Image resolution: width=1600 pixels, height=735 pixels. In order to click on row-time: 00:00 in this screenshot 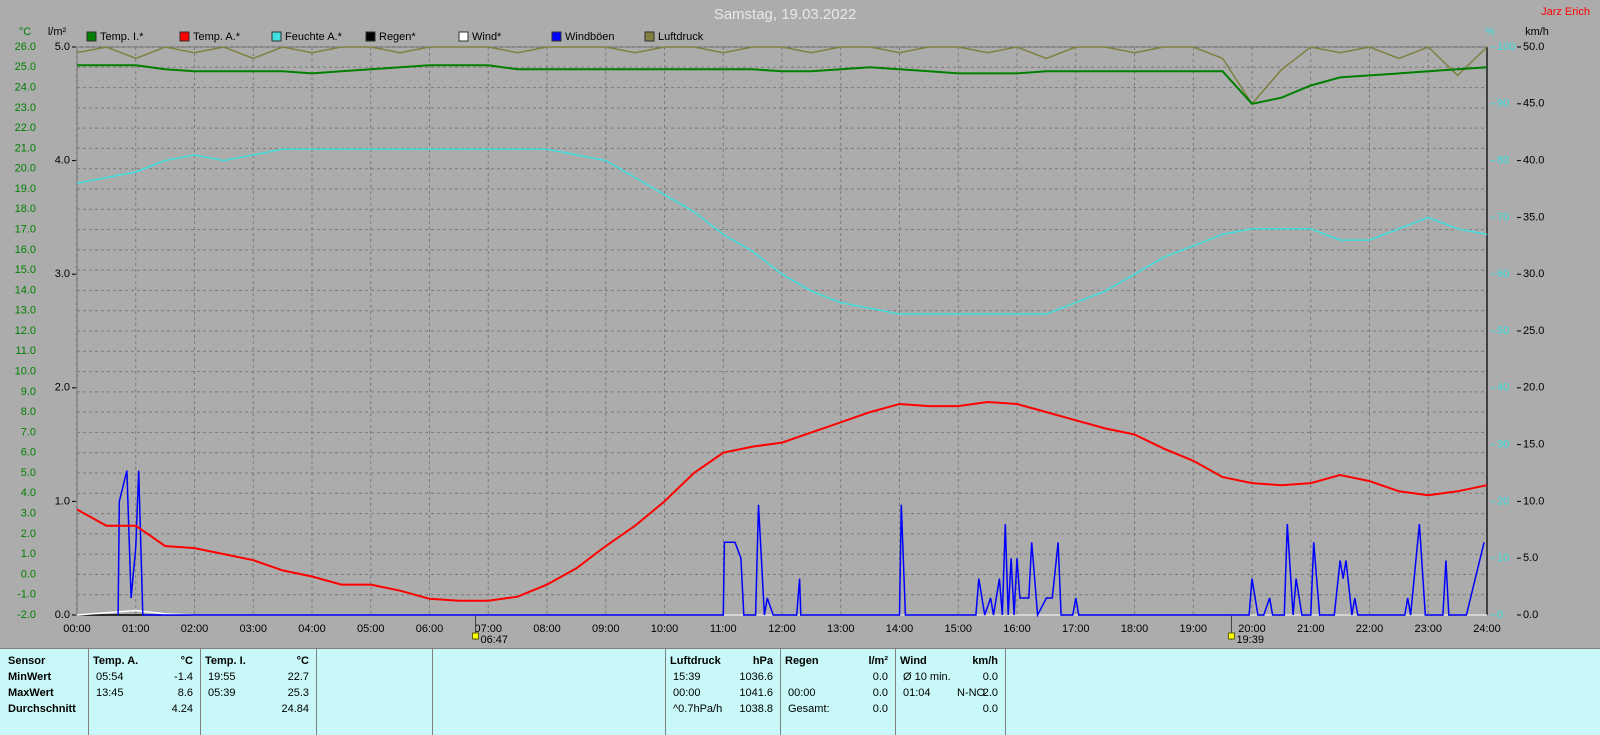, I will do `click(802, 693)`.